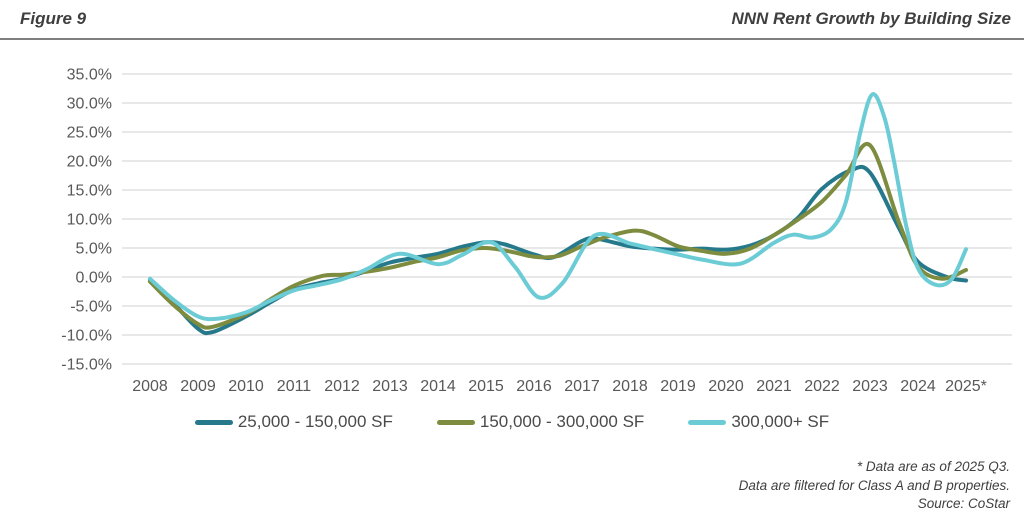  I want to click on y-tick-label: 0.0%, so click(94, 278).